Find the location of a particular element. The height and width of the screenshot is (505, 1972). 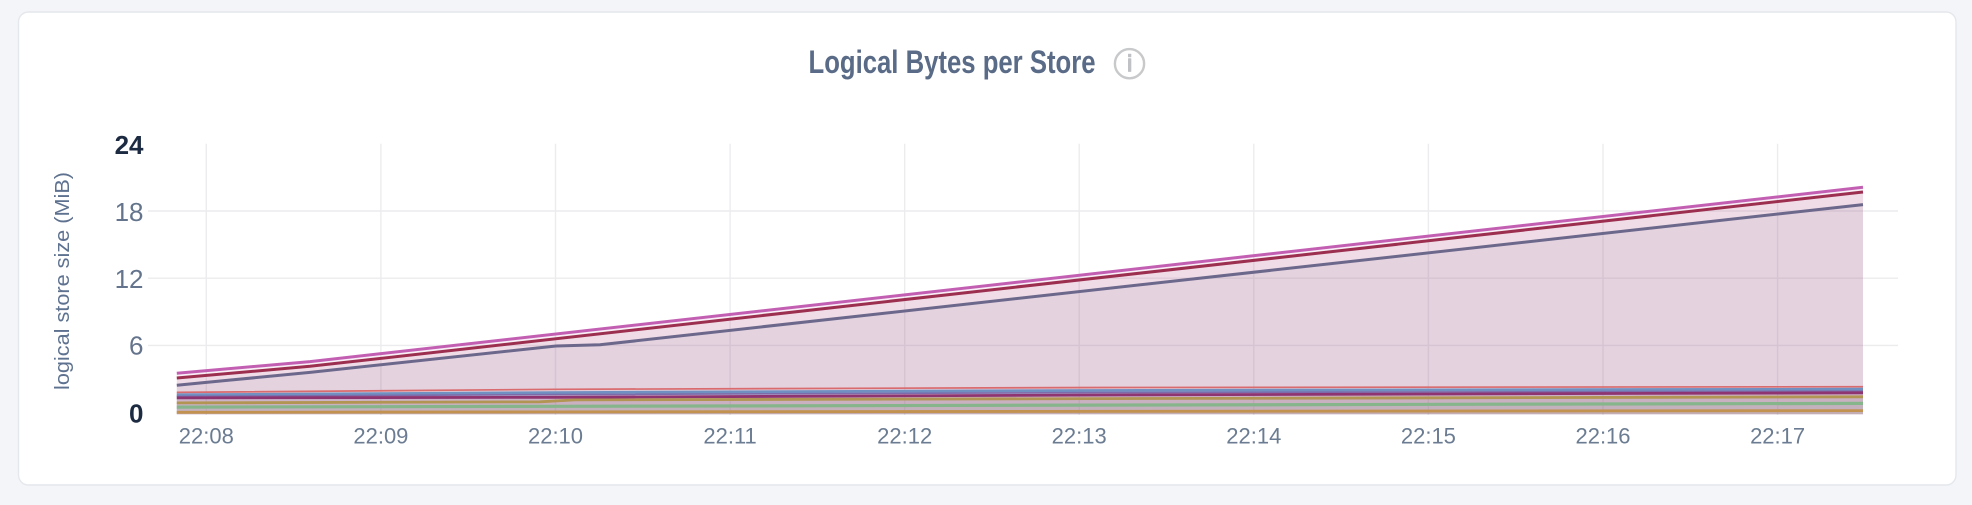

svg-text: logical store size (MiB) is located at coordinates (63, 281).